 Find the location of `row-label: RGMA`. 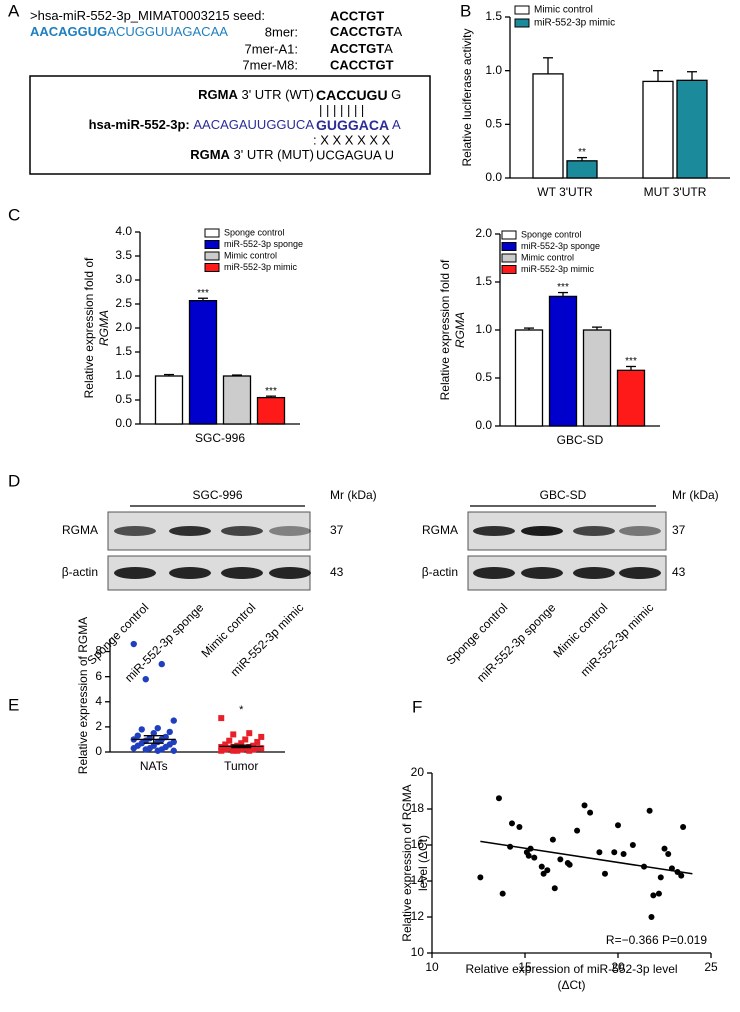

row-label: RGMA is located at coordinates (80, 530).